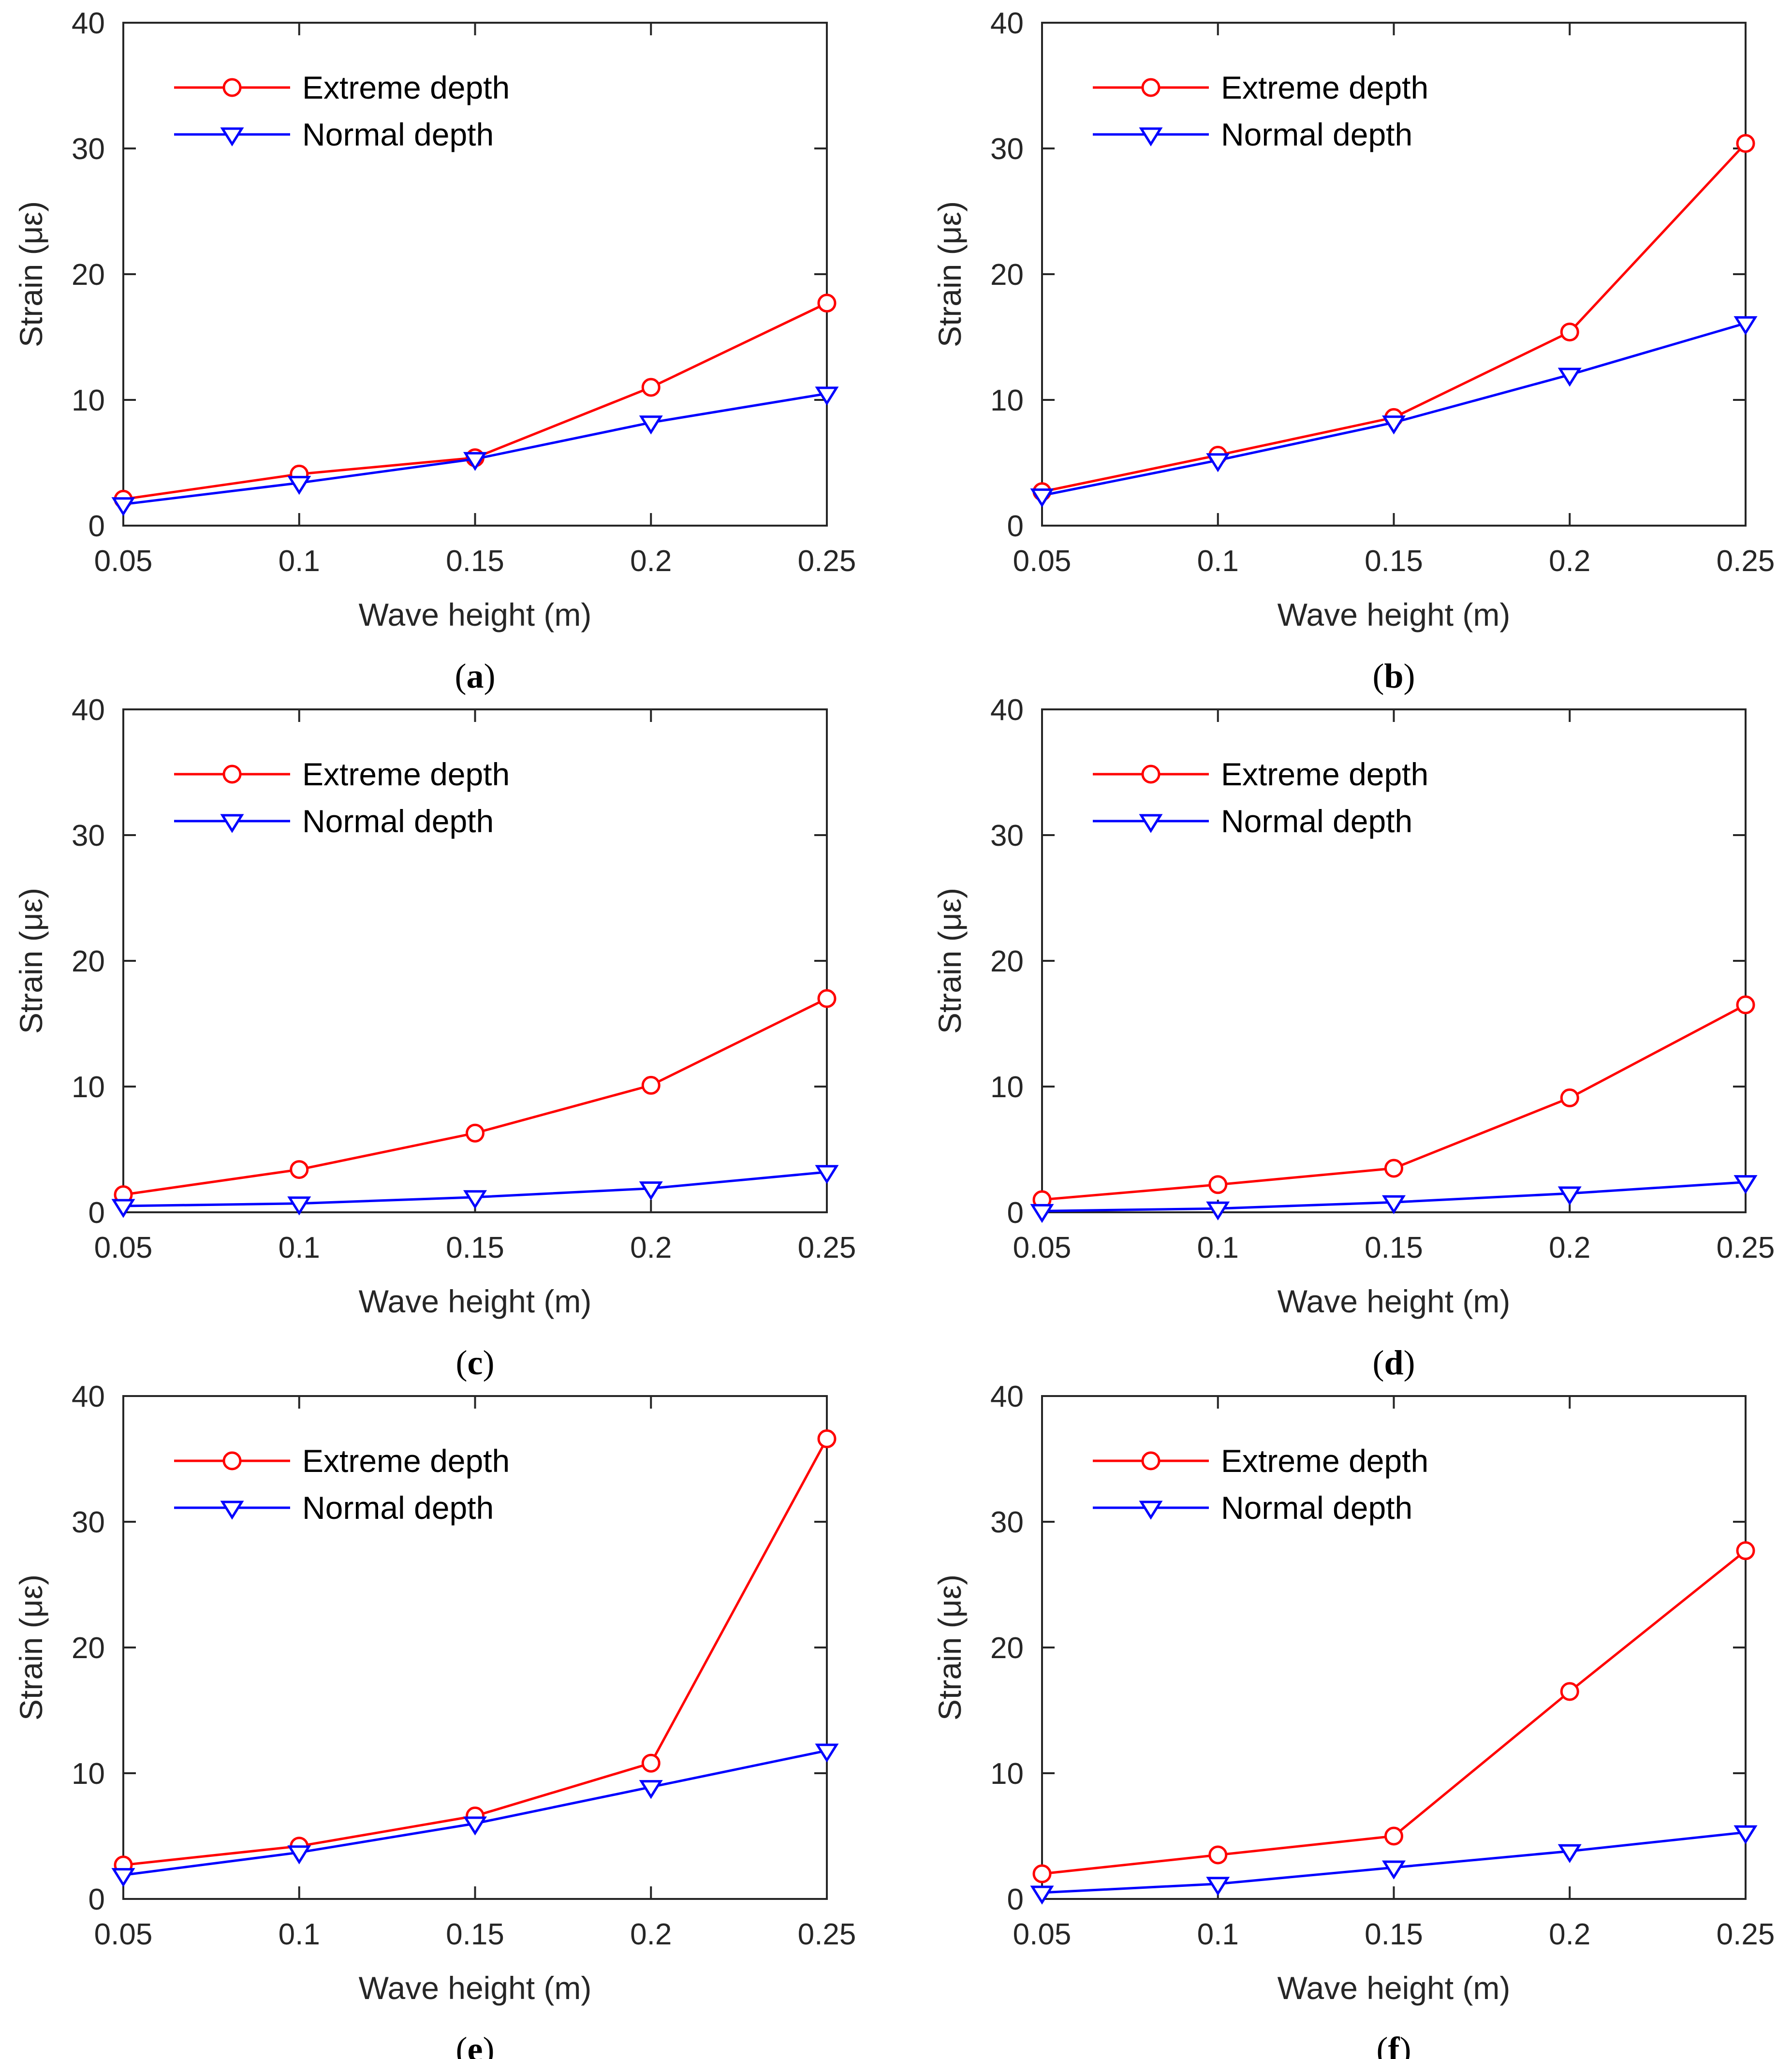 This screenshot has width=1792, height=2059. What do you see at coordinates (475, 676) in the screenshot?
I see `panel-caption: (a)` at bounding box center [475, 676].